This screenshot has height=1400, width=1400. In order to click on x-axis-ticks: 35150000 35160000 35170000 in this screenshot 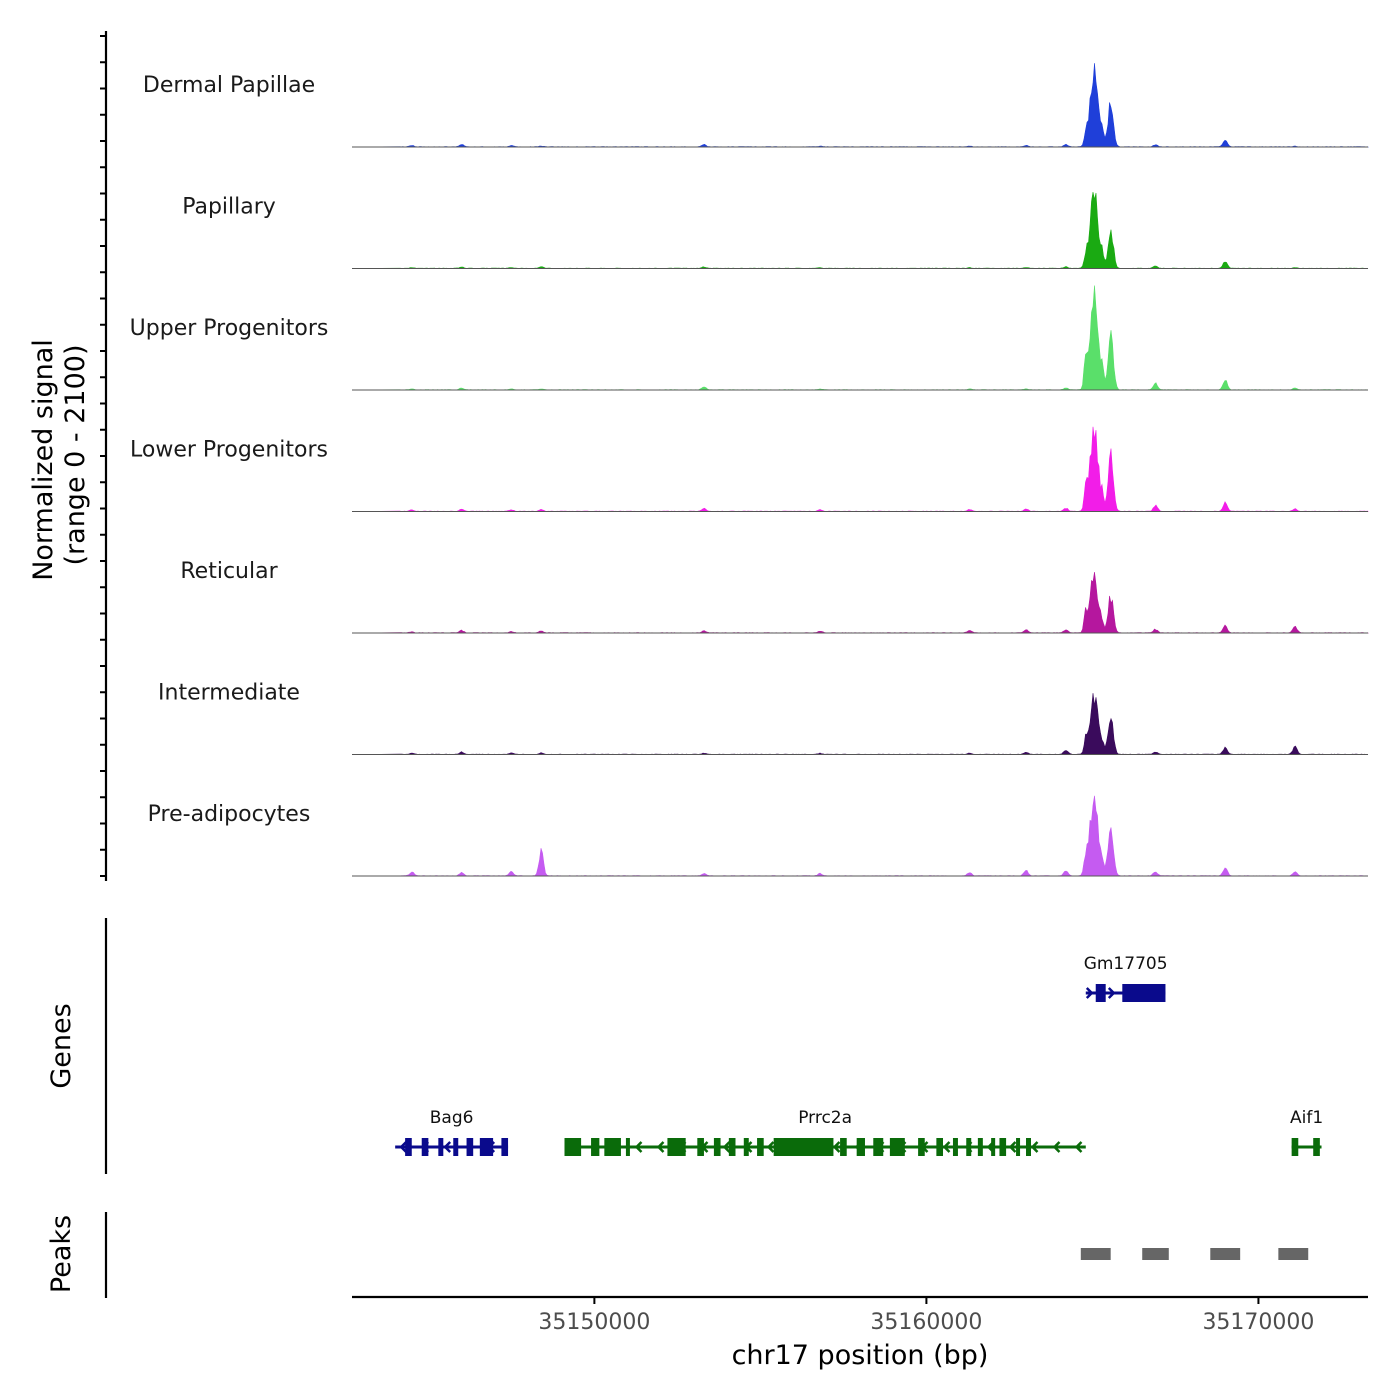, I will do `click(926, 1316)`.